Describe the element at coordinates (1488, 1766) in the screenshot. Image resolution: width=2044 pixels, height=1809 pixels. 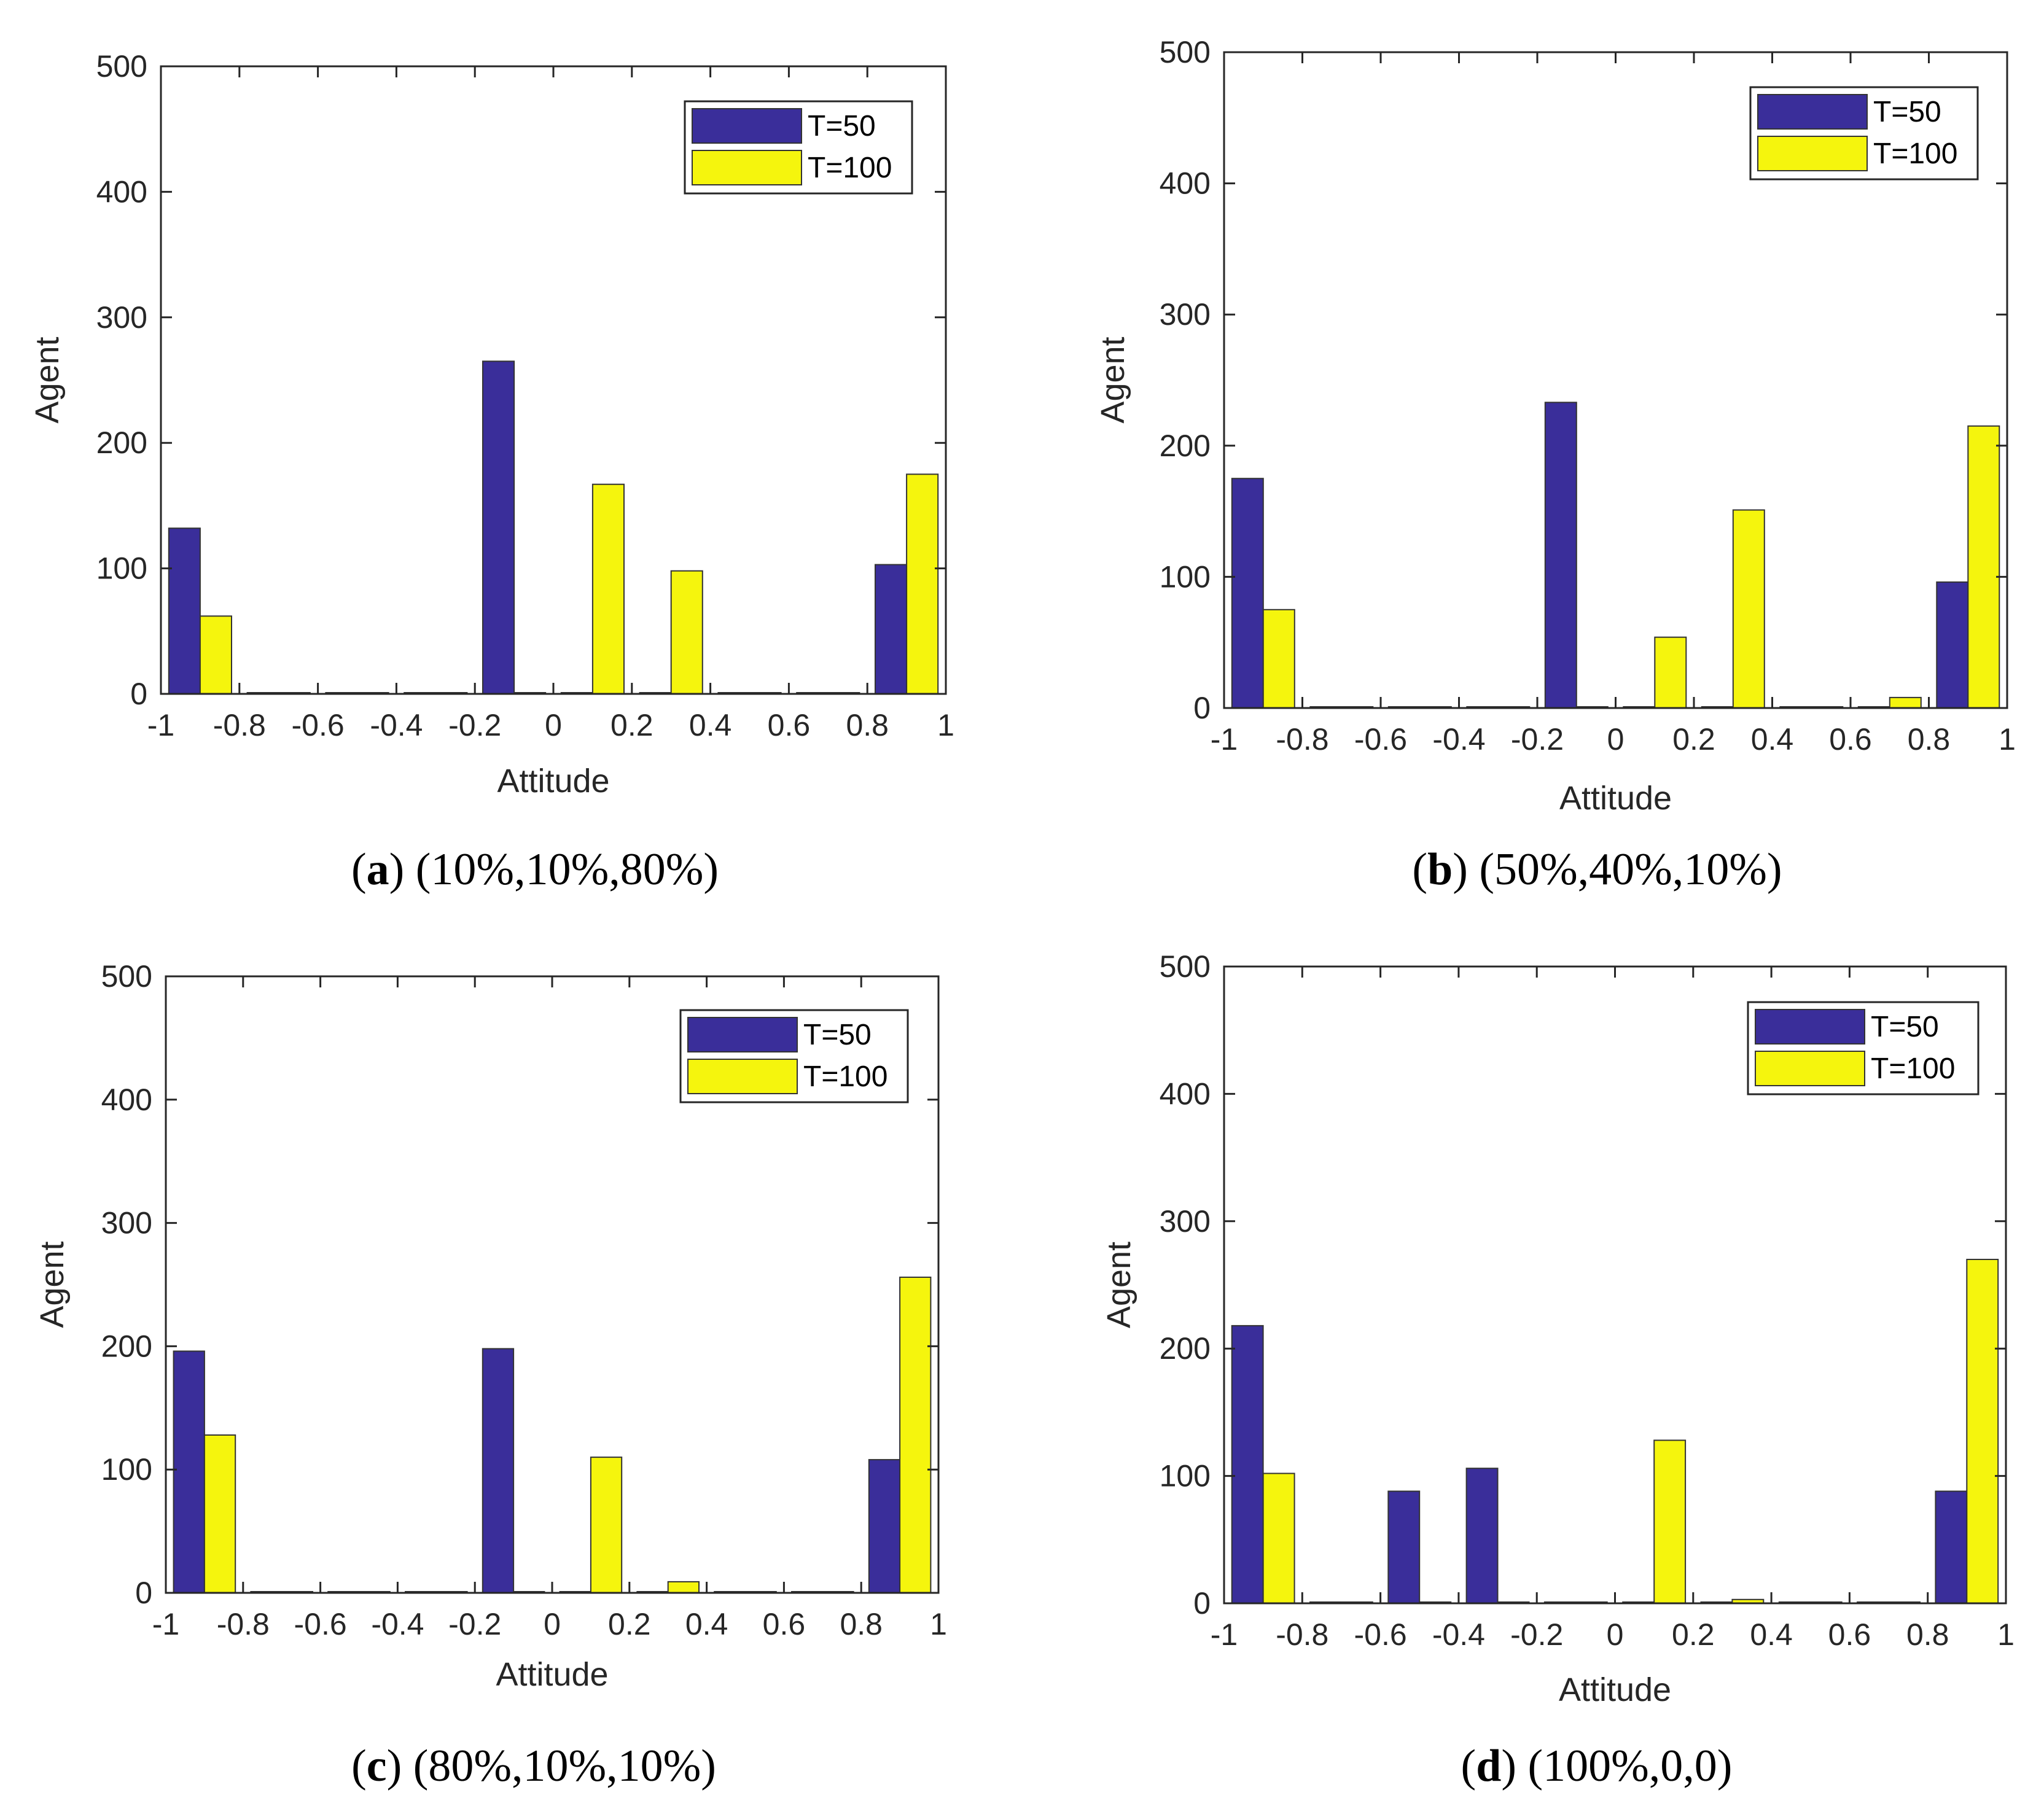
I see `panel-letter: d` at that location.